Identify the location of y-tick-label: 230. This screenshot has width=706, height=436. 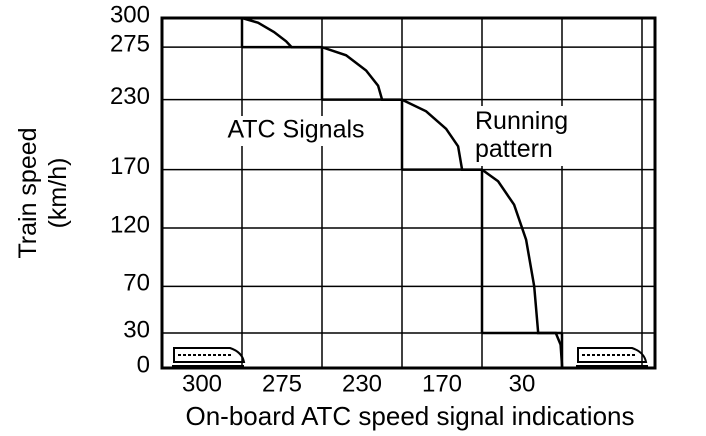
(130, 96).